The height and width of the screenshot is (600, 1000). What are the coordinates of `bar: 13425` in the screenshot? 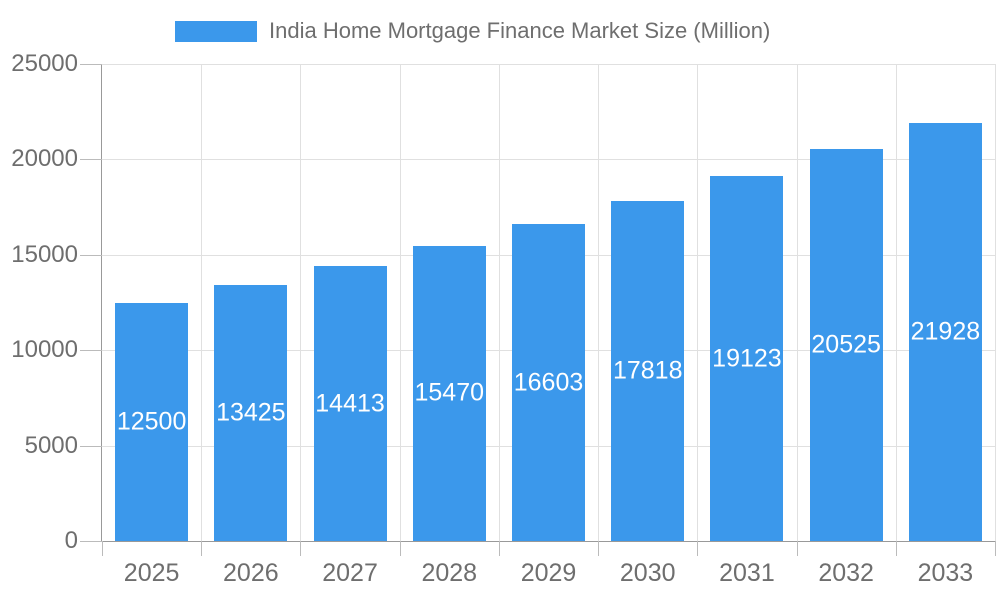 It's located at (251, 412).